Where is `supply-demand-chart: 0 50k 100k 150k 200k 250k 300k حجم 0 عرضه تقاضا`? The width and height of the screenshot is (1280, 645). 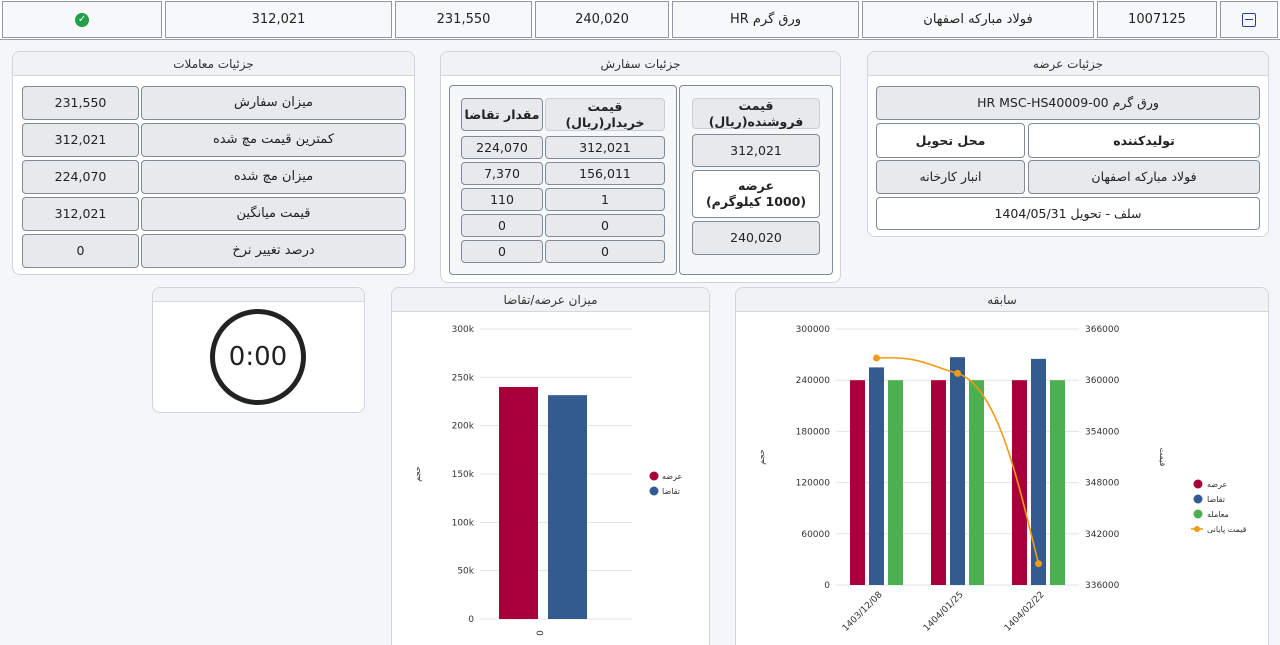
supply-demand-chart: 0 50k 100k 150k 200k 250k 300k حجم 0 عرضه تقاضا is located at coordinates (551, 482).